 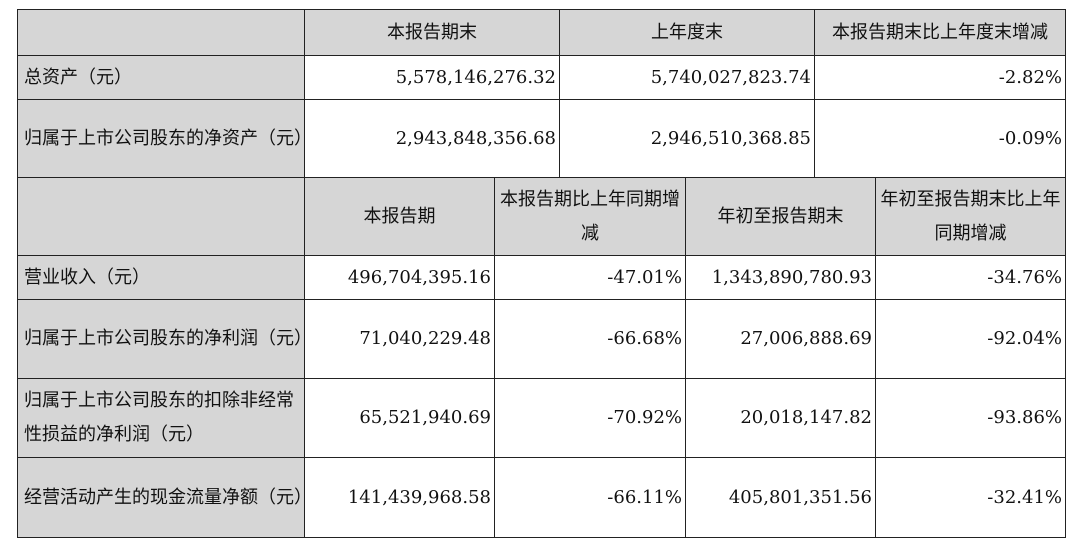 I want to click on row-label: 归属于上市公司股东的扣除非经常性损益的净利润（元）, so click(x=161, y=418).